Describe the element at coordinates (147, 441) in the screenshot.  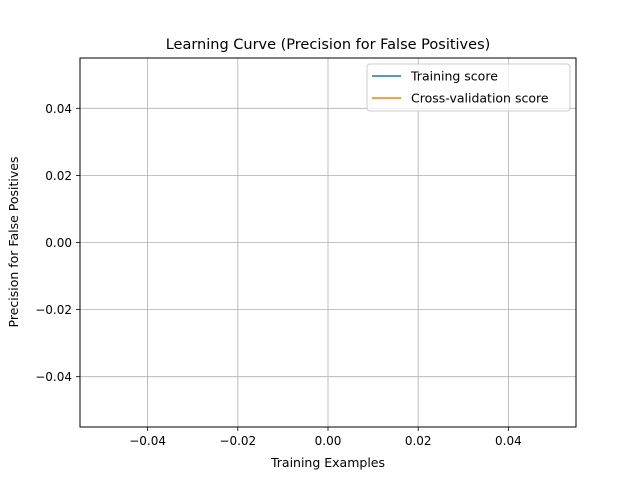
I see `x-tick-label: −0.04` at that location.